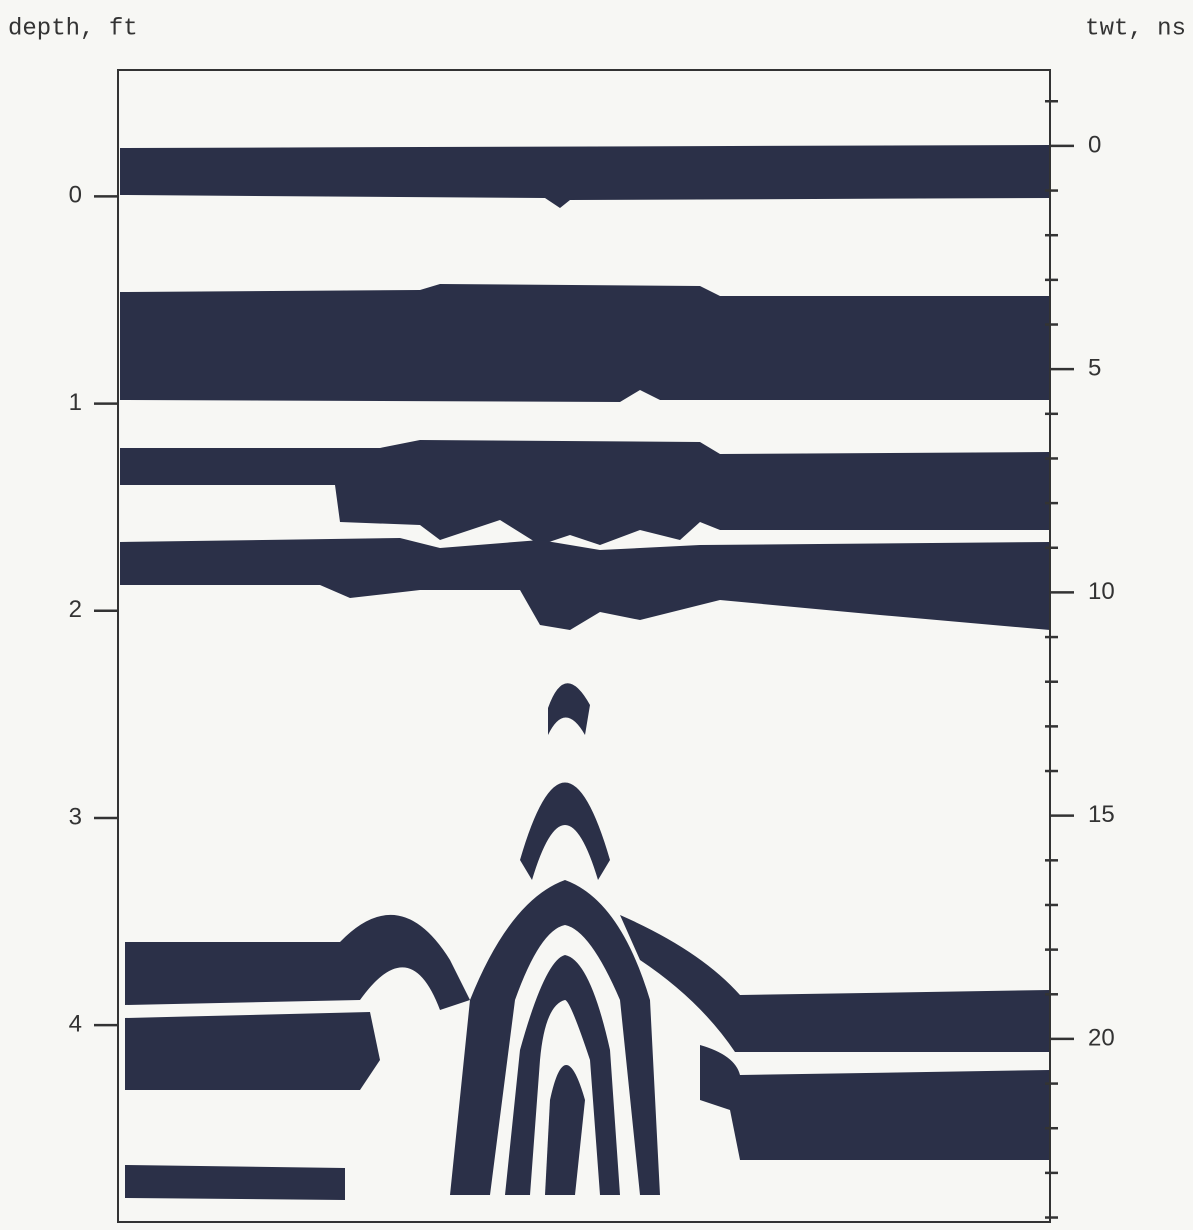 This screenshot has width=1193, height=1230. I want to click on y-tick-label: 3, so click(75, 816).